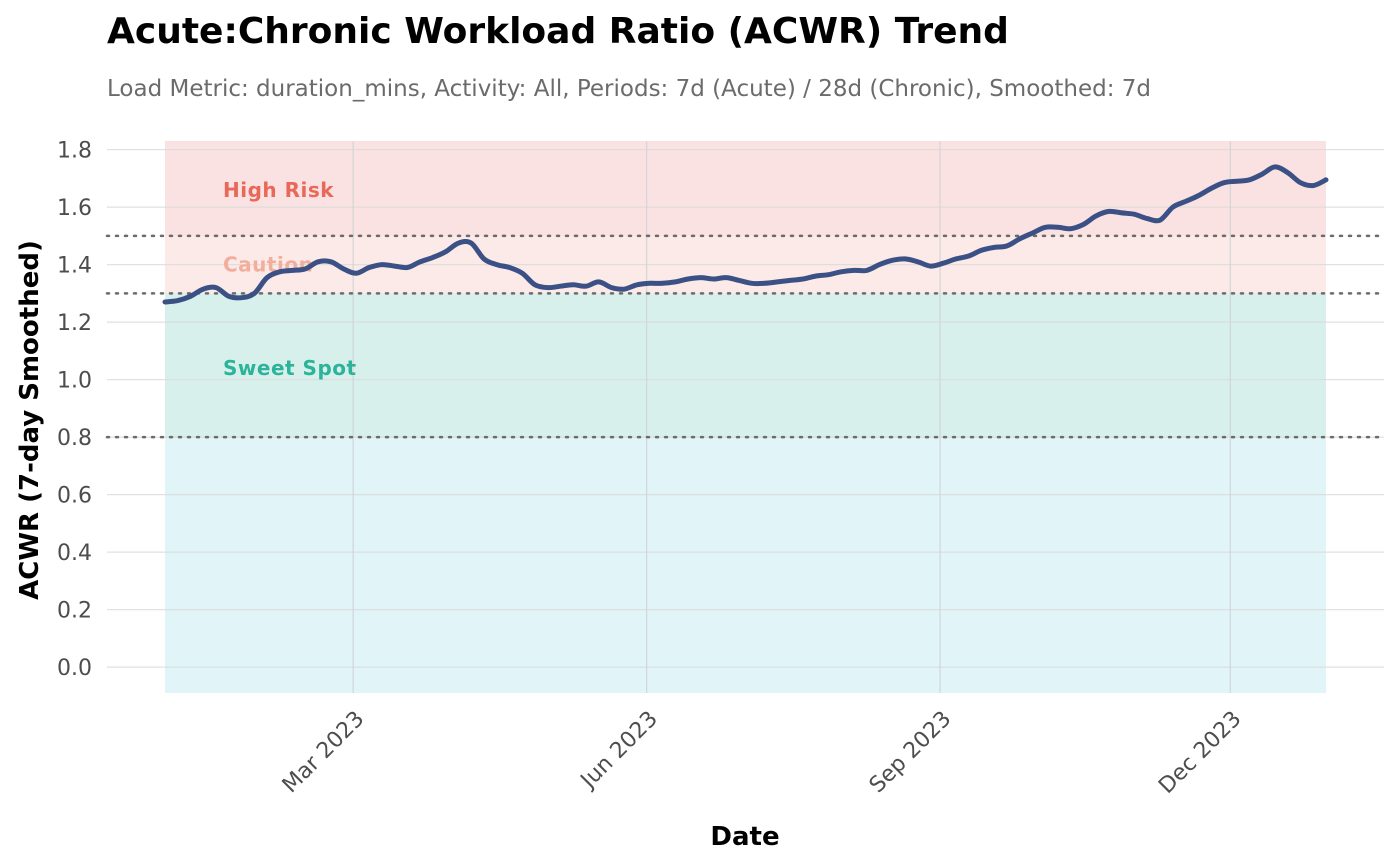  Describe the element at coordinates (762, 753) in the screenshot. I see `x-axis-ticks: Mar 2023 Jun 2023 Sep 2023 Dec 2023` at that location.